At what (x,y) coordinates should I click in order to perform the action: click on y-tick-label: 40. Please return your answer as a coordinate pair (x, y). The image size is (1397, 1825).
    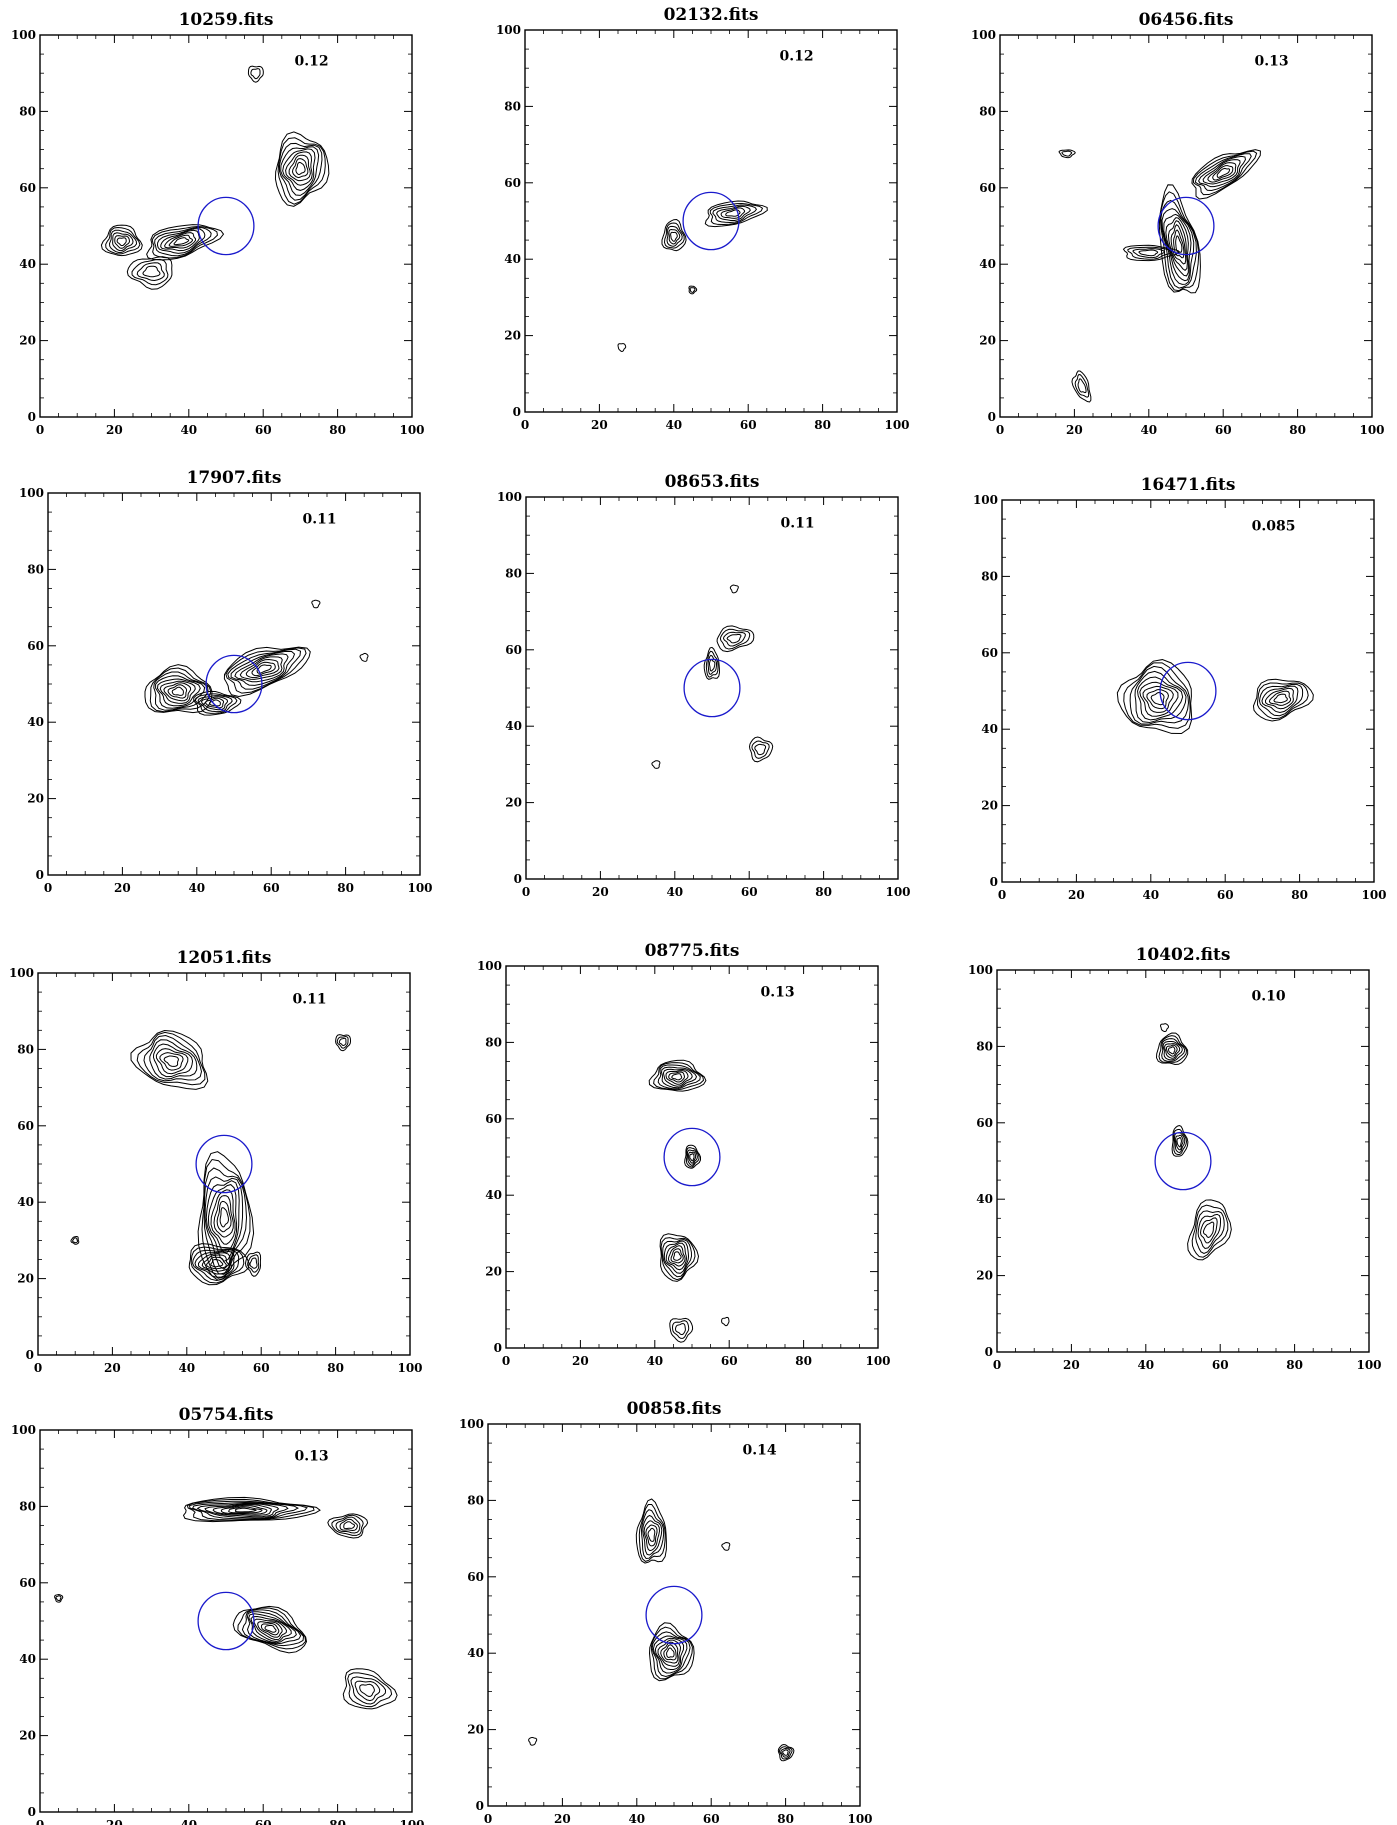
    Looking at the image, I should click on (984, 1199).